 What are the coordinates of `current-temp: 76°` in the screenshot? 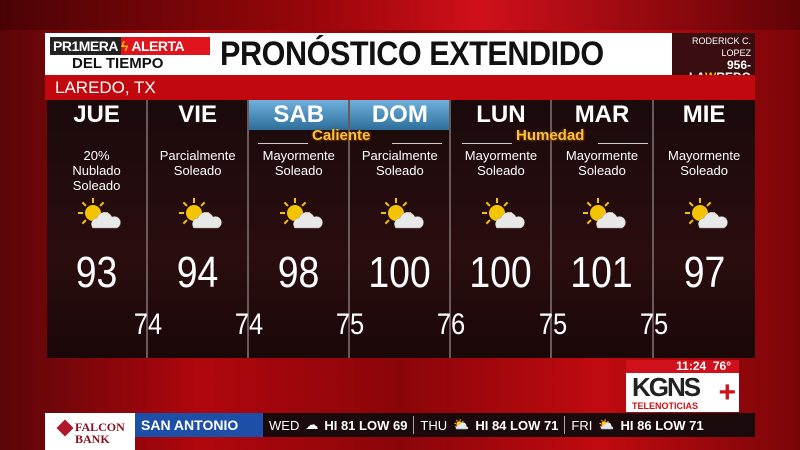 It's located at (721, 366).